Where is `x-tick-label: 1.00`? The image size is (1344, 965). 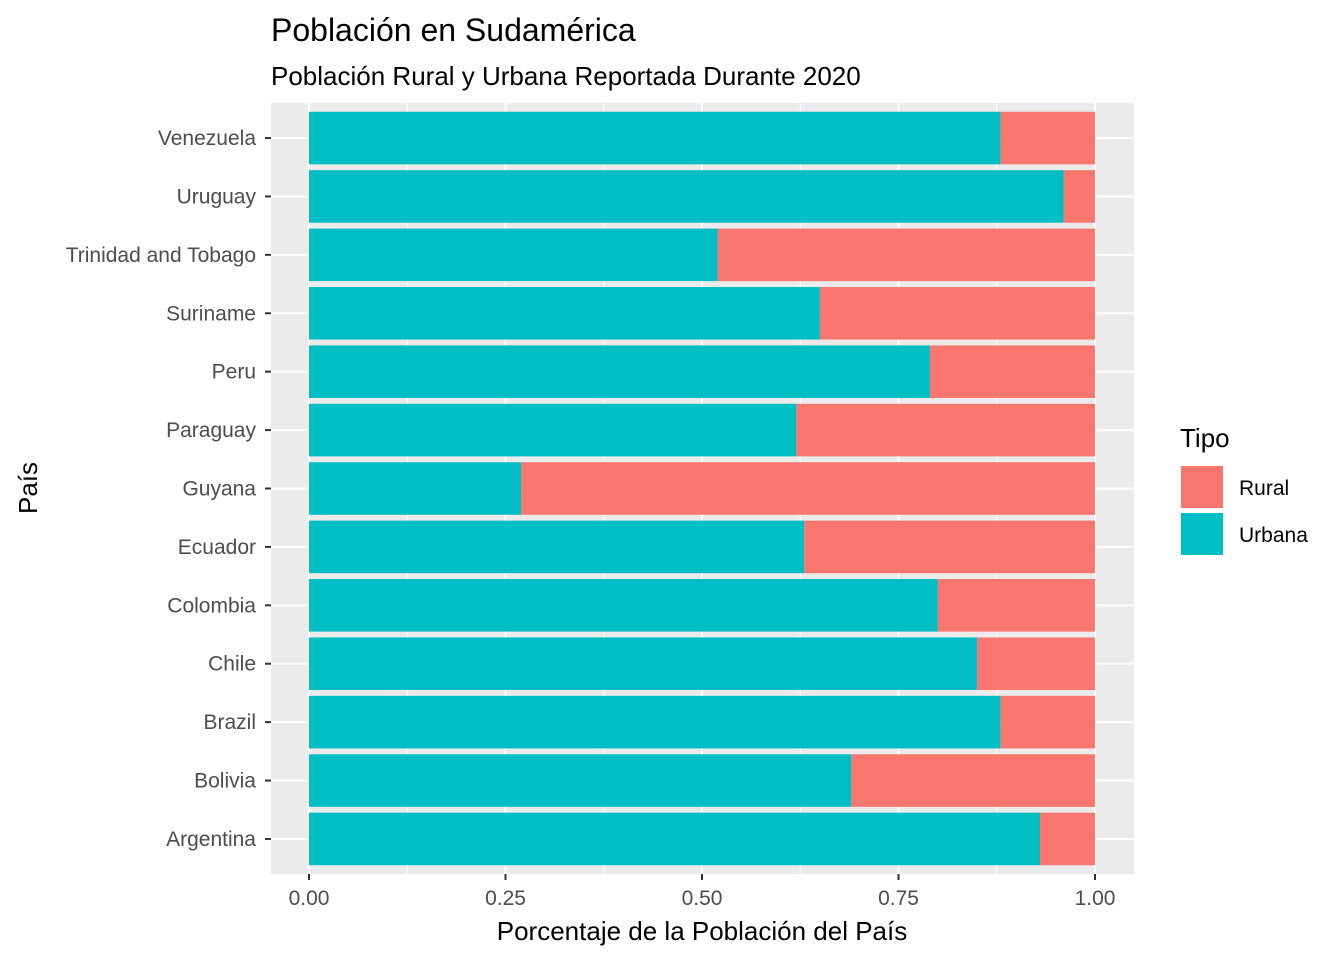
x-tick-label: 1.00 is located at coordinates (1095, 898).